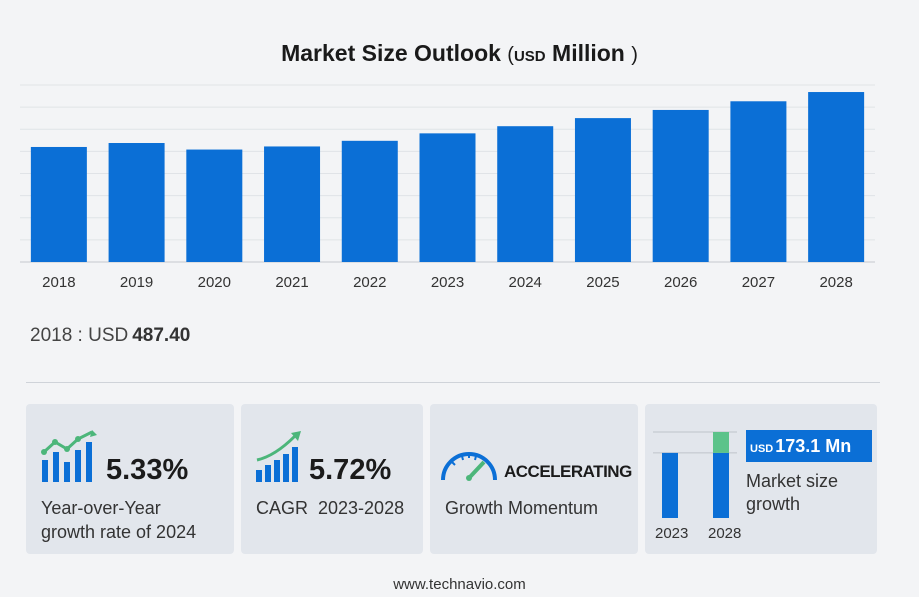 This screenshot has height=597, width=919. I want to click on bar-2020, so click(214, 205).